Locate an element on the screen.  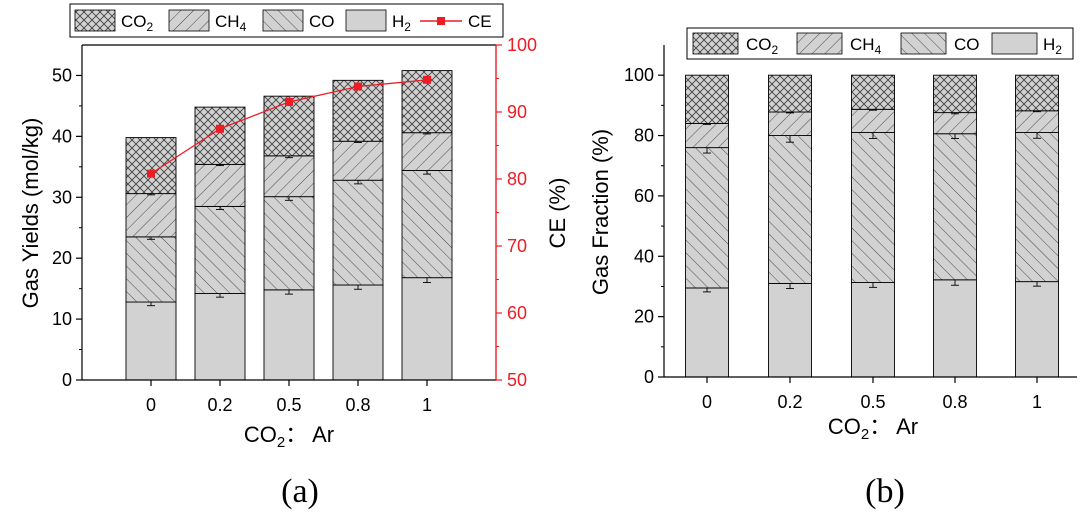
panel-a-y-ticks: 0 10 20 30 40 50 is located at coordinates (67, 227).